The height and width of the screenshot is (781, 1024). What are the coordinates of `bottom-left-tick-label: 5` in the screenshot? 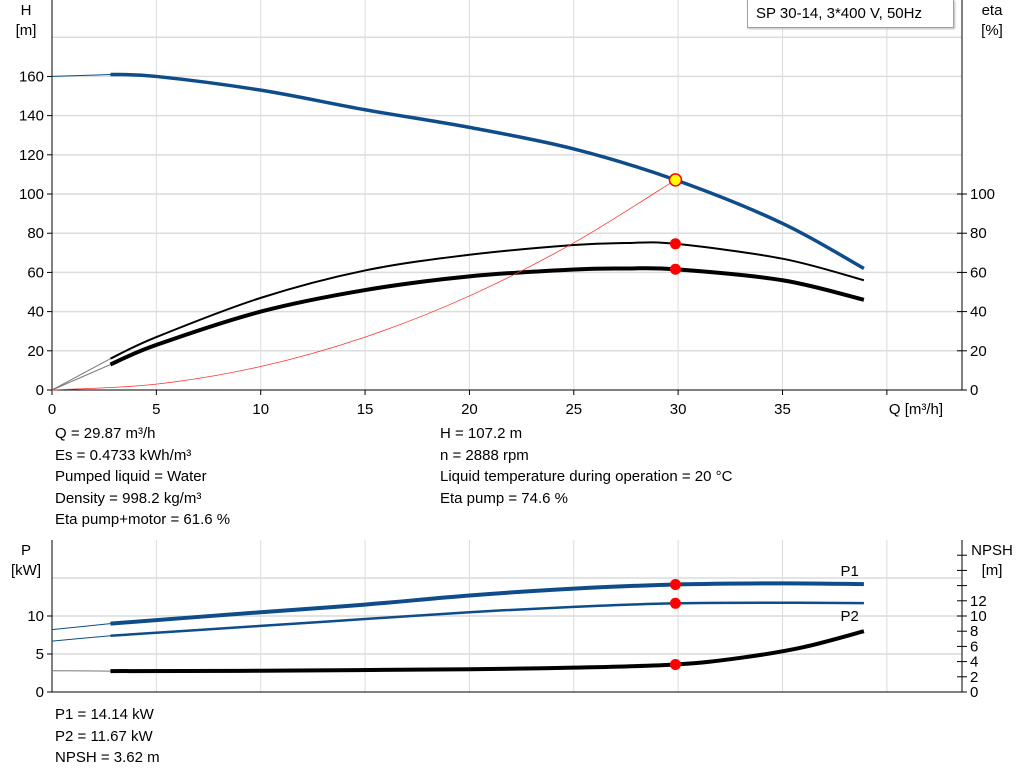 It's located at (40, 654).